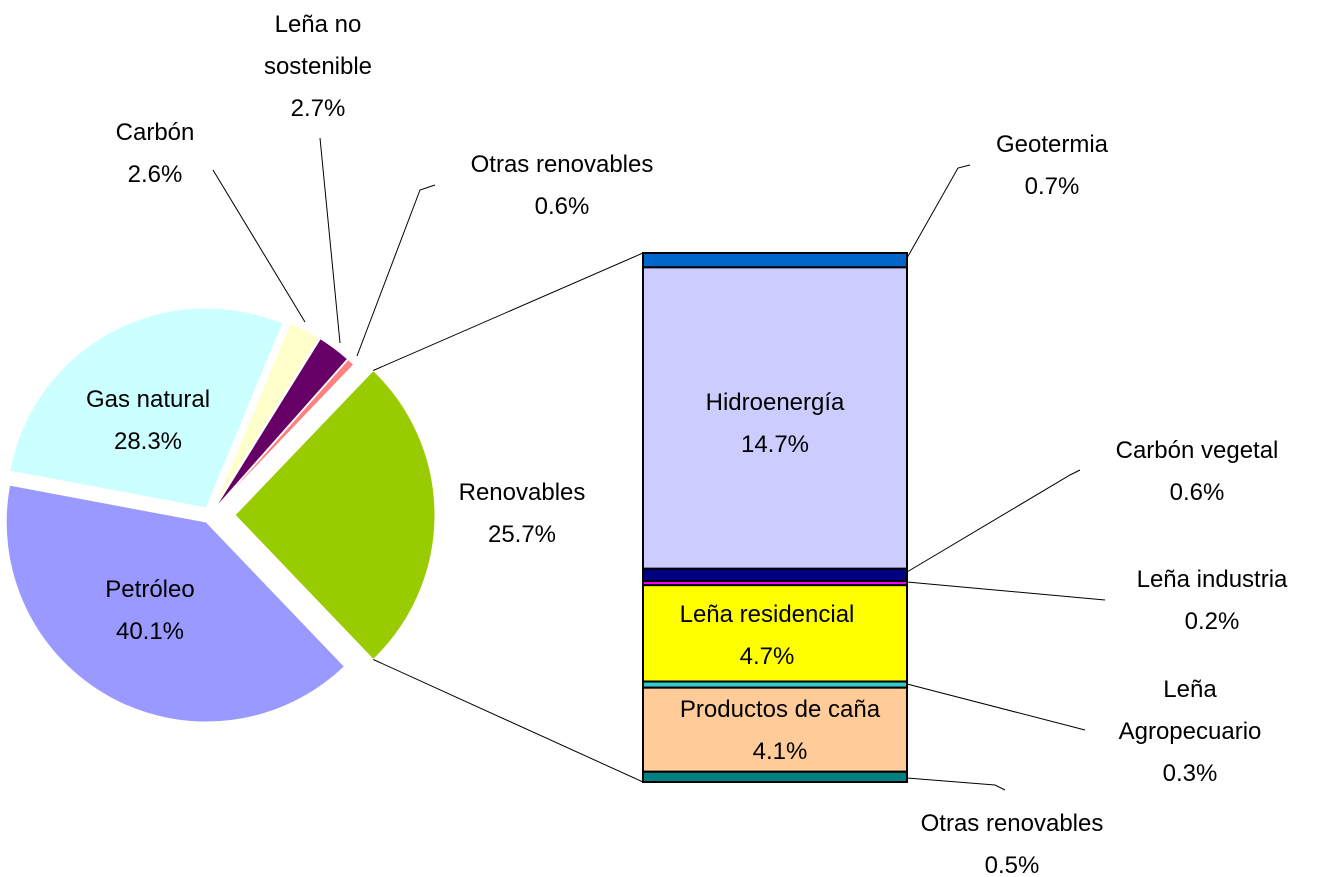  I want to click on category-label: Leña no sostenible, so click(318, 45).